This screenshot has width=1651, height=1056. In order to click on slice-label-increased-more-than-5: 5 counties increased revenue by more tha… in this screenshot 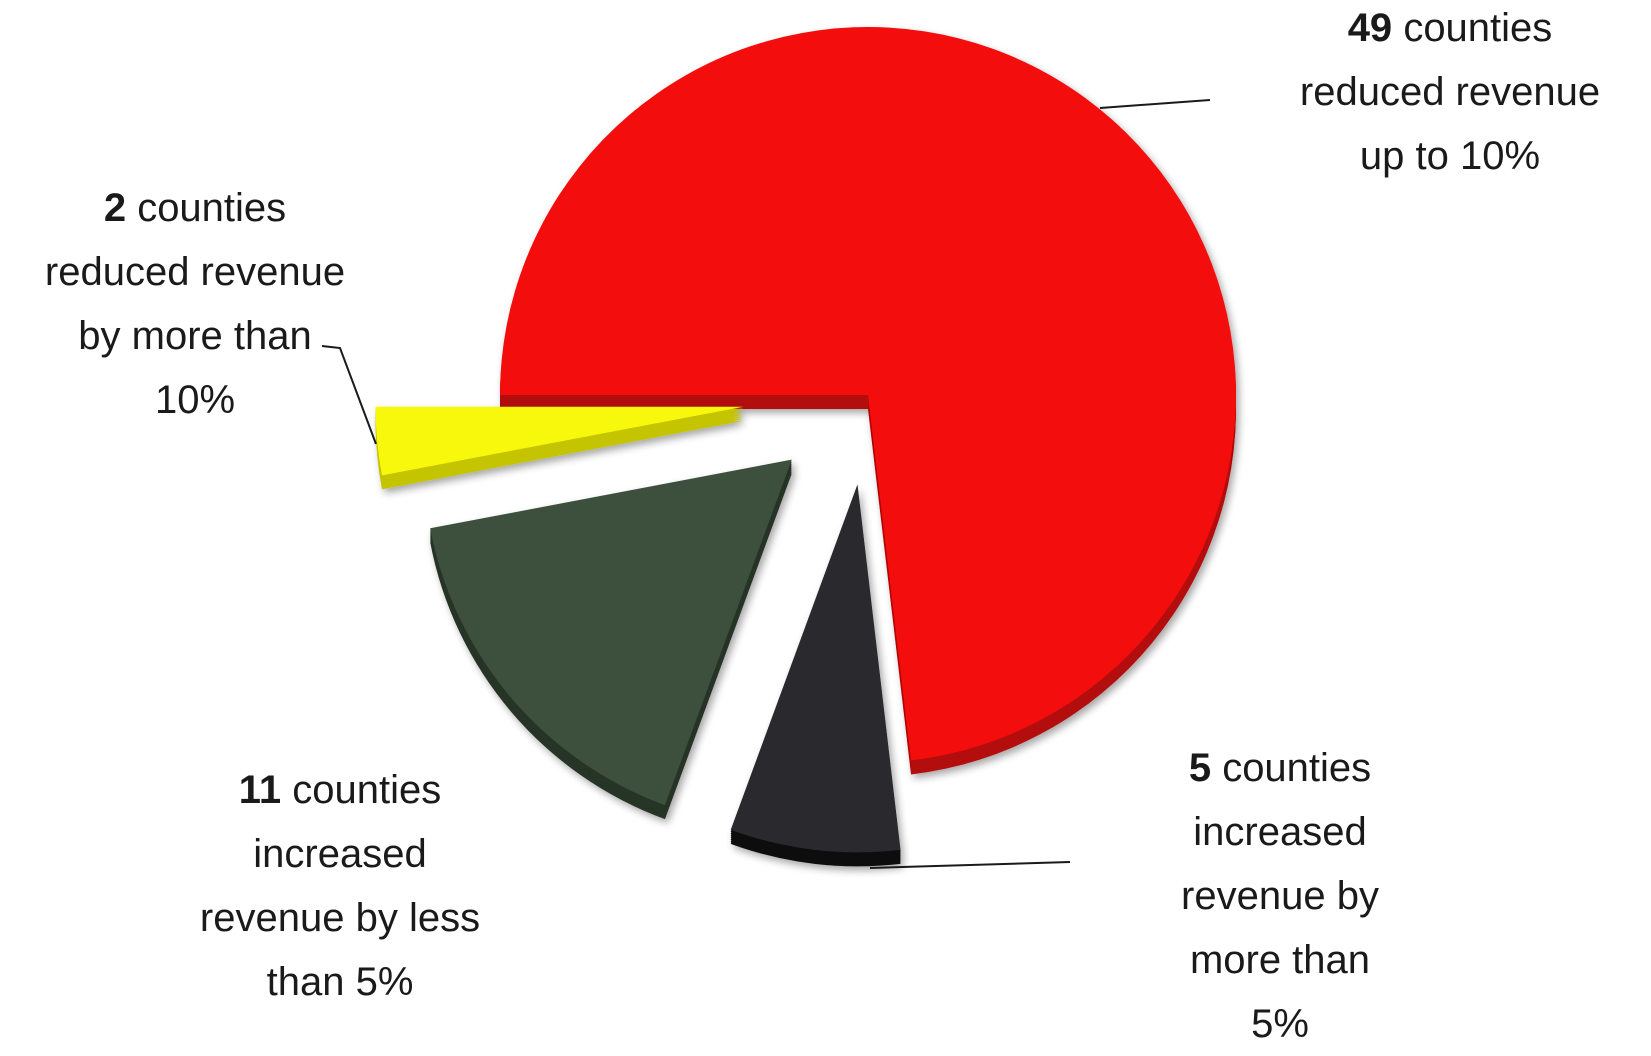, I will do `click(1280, 896)`.